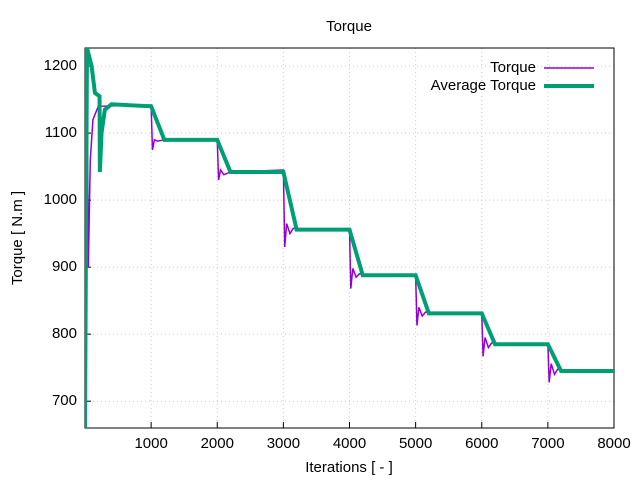  What do you see at coordinates (217, 443) in the screenshot?
I see `x-tick-label: 2000` at bounding box center [217, 443].